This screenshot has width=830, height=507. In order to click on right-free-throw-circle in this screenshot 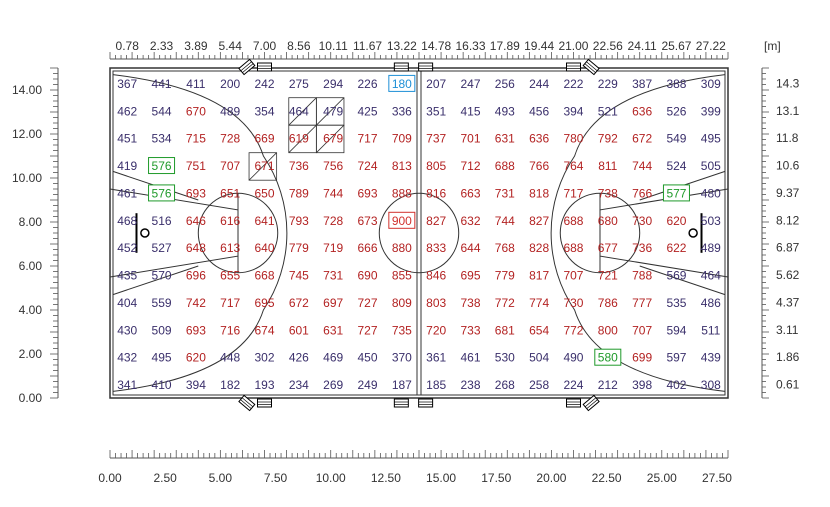, I will do `click(600, 233)`.